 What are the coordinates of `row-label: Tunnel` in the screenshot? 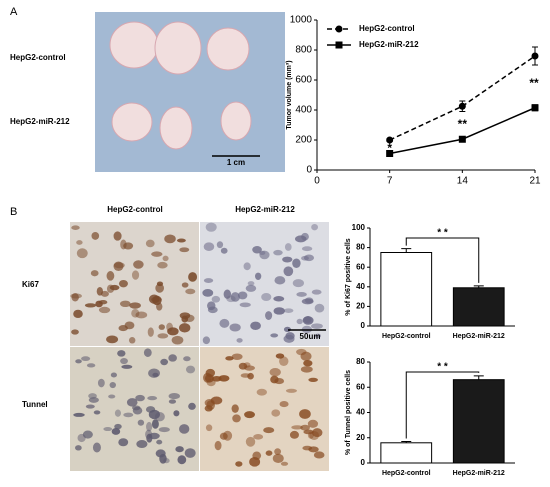 It's located at (35, 404).